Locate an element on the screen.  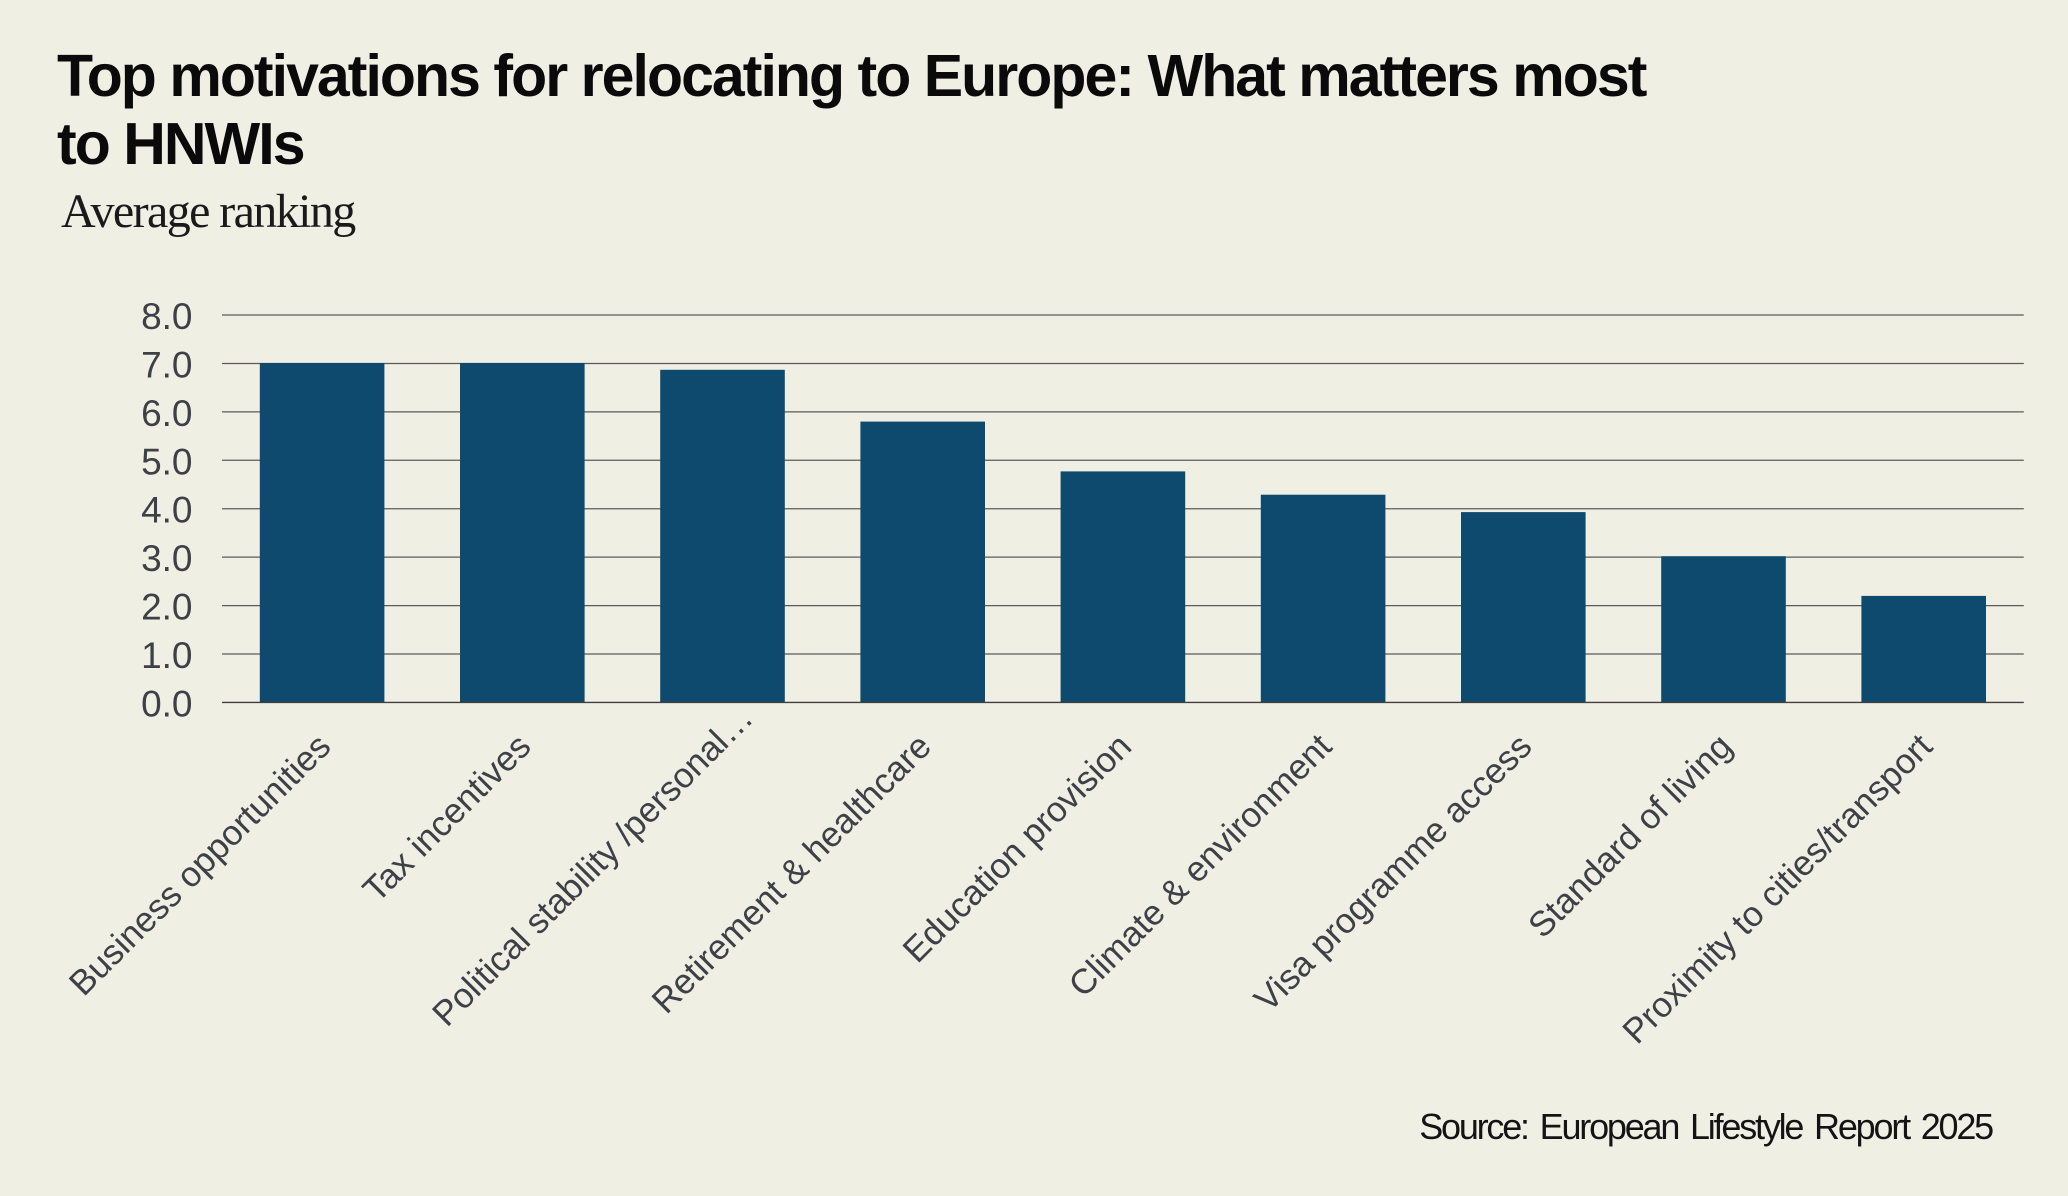
svg-text: Business opportunities is located at coordinates (200, 865).